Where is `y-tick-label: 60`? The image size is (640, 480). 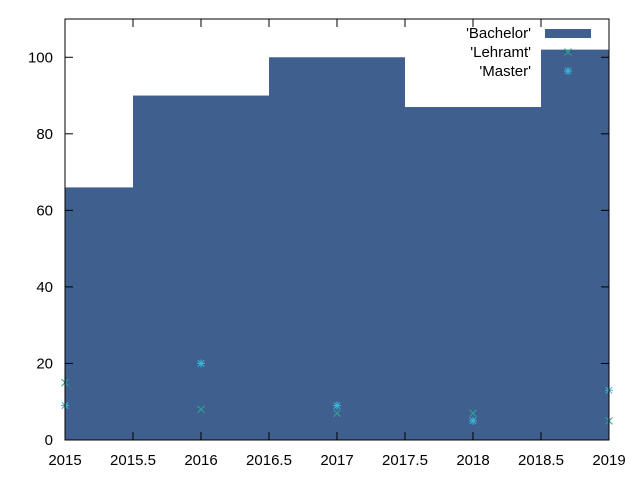
y-tick-label: 60 is located at coordinates (44, 210).